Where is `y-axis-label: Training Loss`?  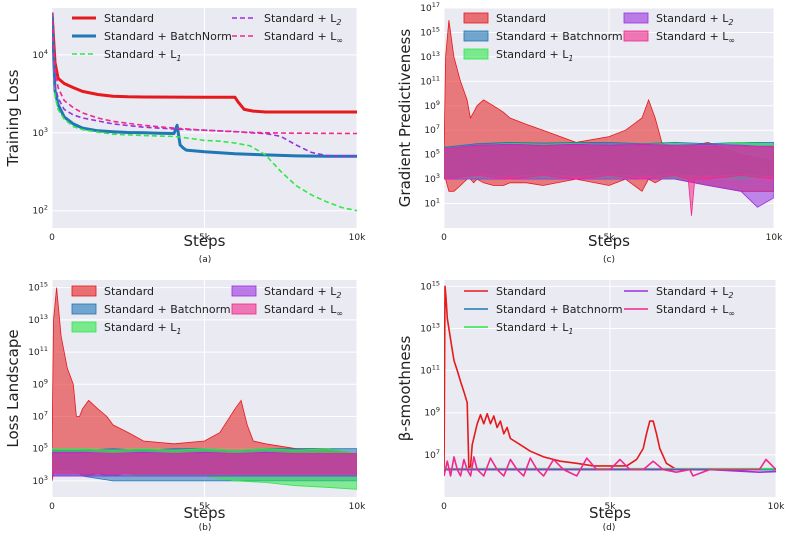
y-axis-label: Training Loss is located at coordinates (13, 118).